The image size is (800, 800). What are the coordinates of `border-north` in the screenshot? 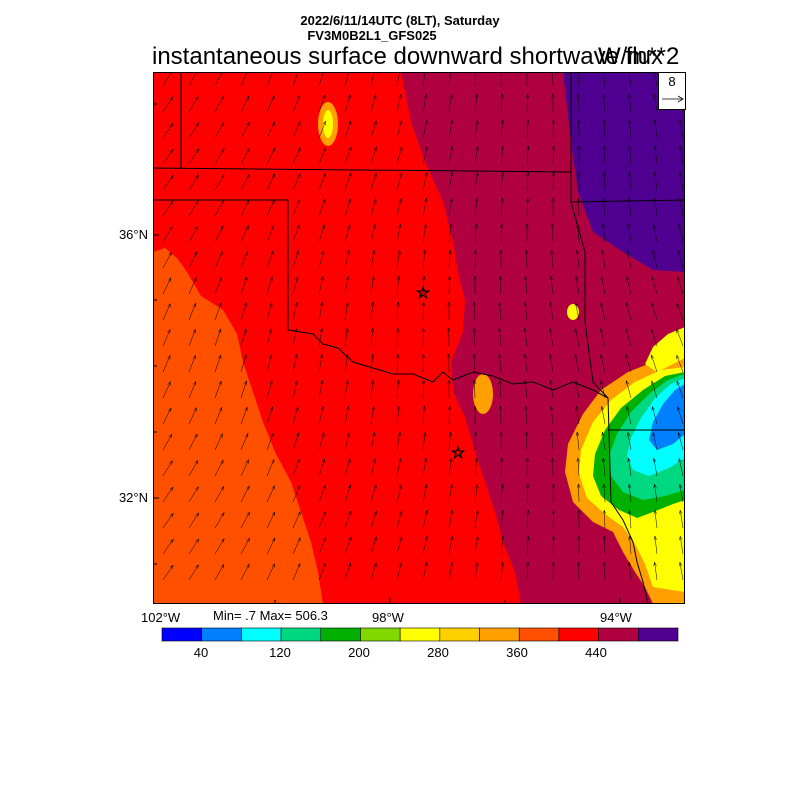 It's located at (362, 170).